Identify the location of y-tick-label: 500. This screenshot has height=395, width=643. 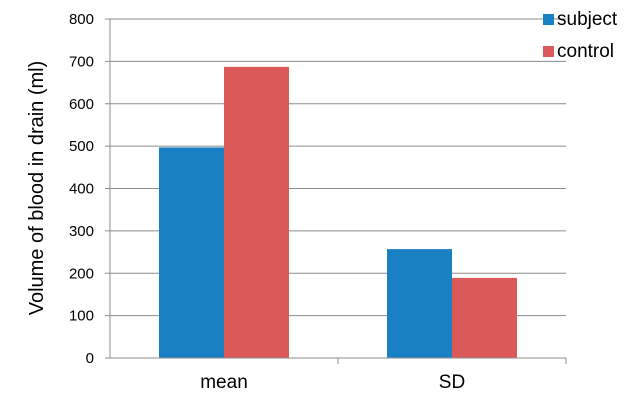
(81, 146).